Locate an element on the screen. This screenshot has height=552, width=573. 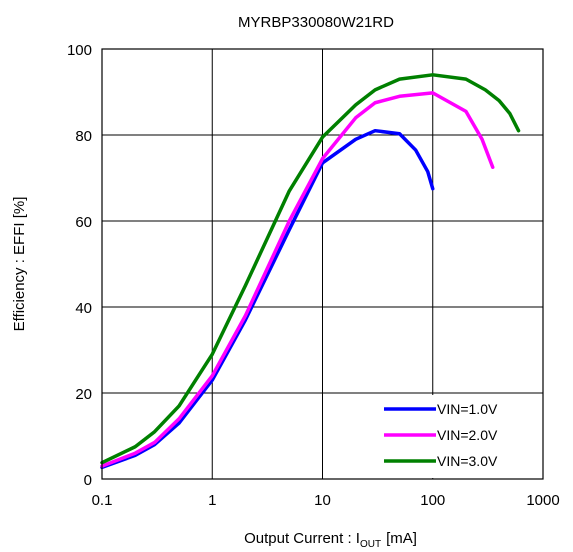
legend-label: VIN=1.0V is located at coordinates (467, 409).